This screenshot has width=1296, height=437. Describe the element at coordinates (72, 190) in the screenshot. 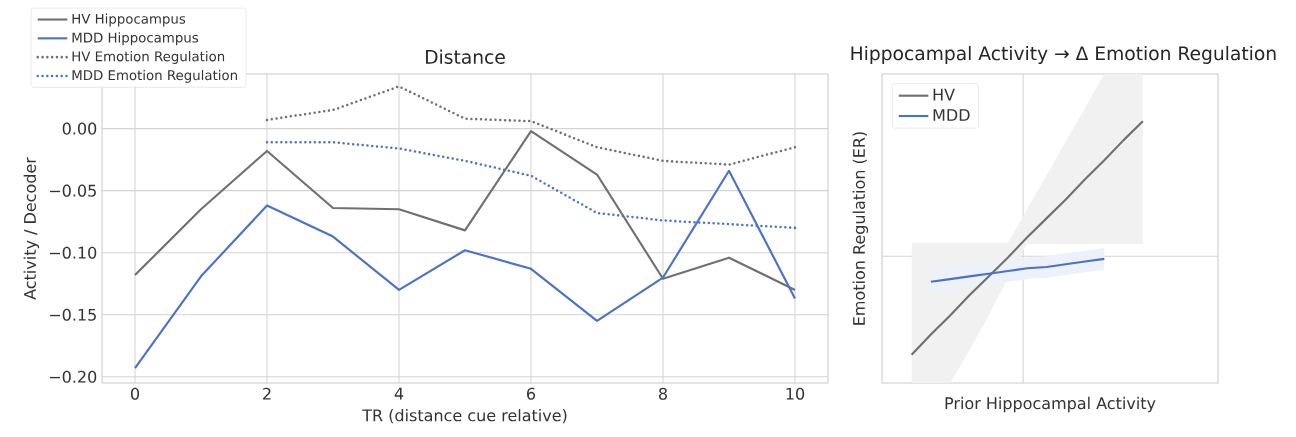

I see `y-tick-label: −0.05` at that location.